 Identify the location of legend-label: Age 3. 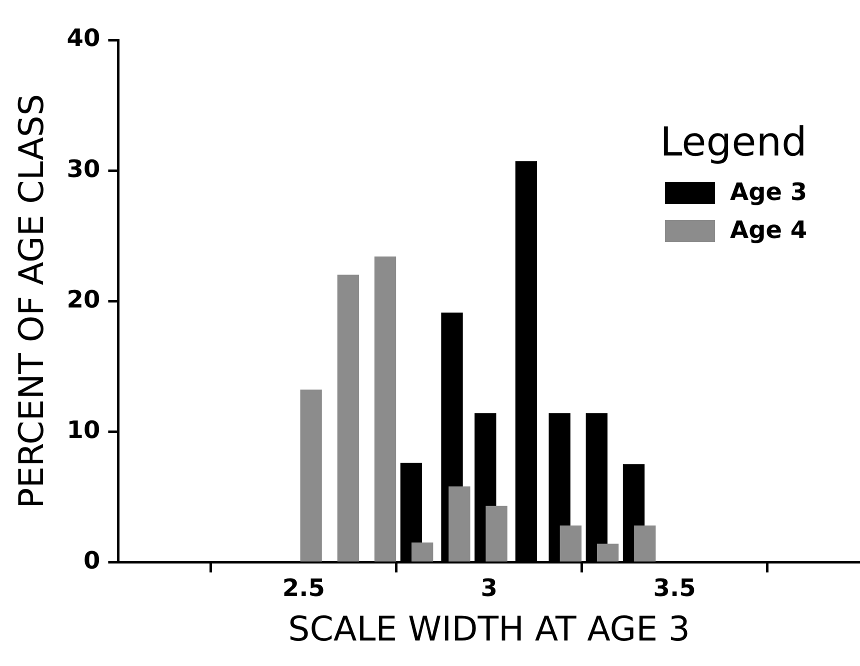
(769, 192).